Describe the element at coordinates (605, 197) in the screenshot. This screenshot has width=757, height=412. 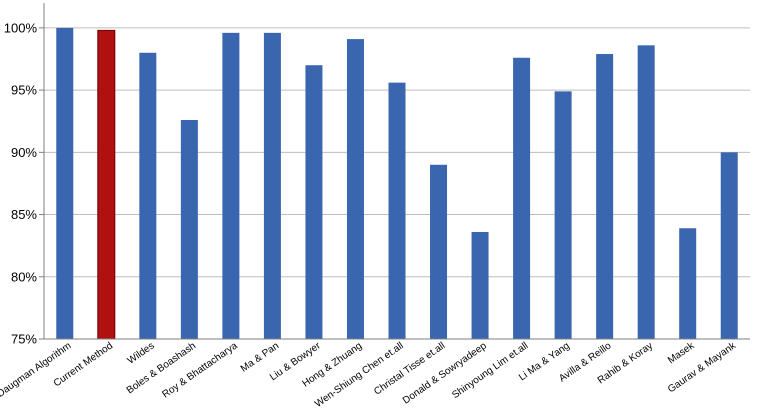
I see `bar-avilla-reillo` at that location.